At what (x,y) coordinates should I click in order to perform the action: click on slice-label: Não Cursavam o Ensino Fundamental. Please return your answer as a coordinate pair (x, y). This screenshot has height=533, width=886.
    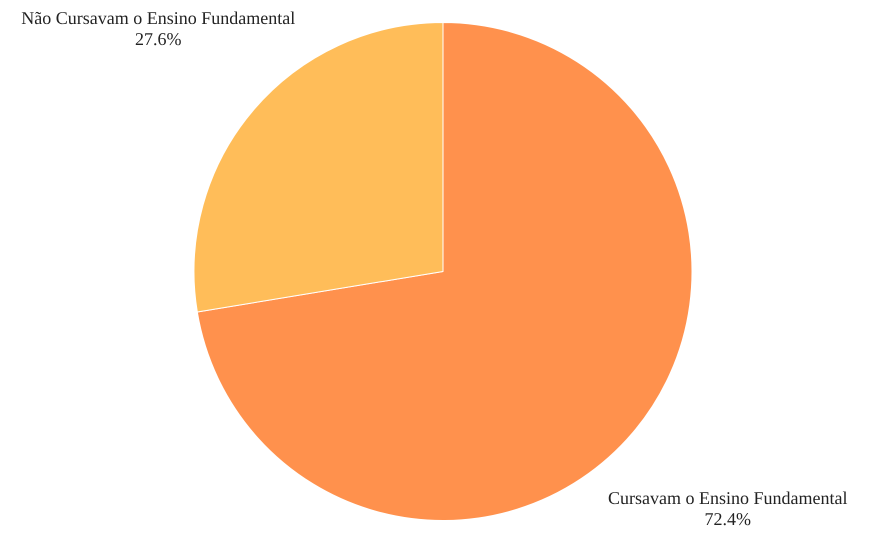
    Looking at the image, I should click on (158, 18).